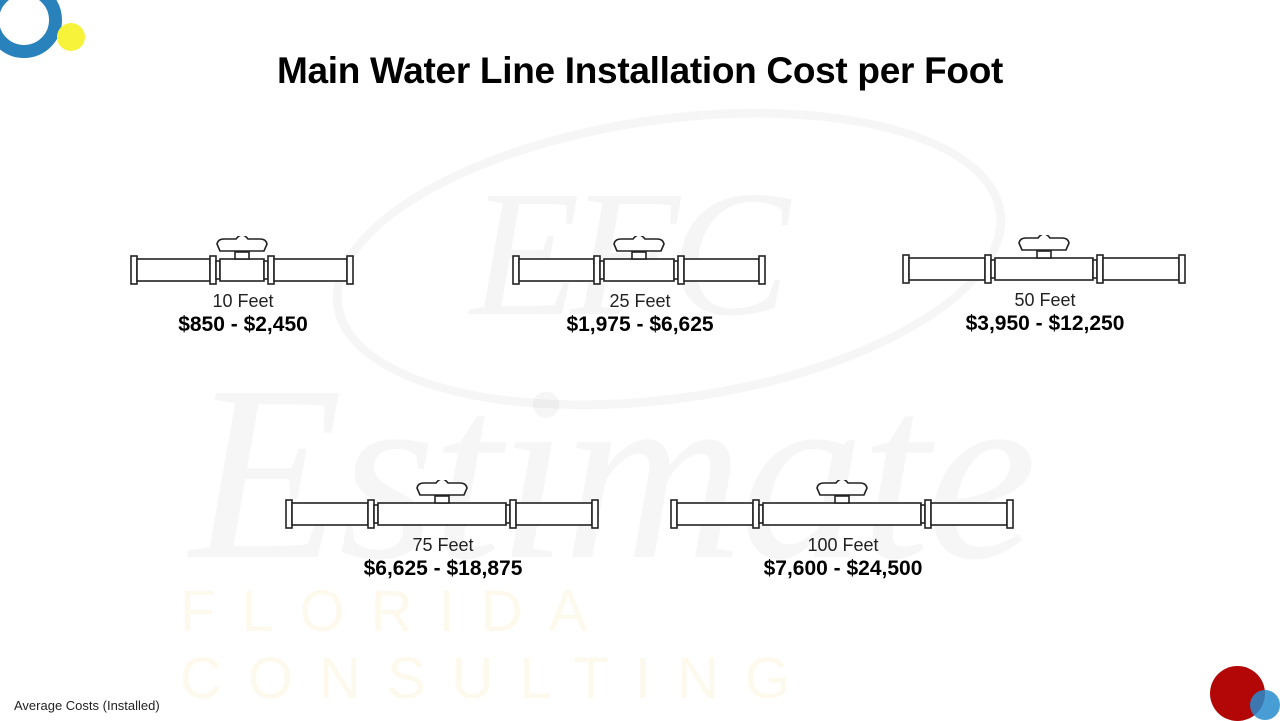 This screenshot has width=1280, height=721. I want to click on length-label: 10 Feet, so click(243, 301).